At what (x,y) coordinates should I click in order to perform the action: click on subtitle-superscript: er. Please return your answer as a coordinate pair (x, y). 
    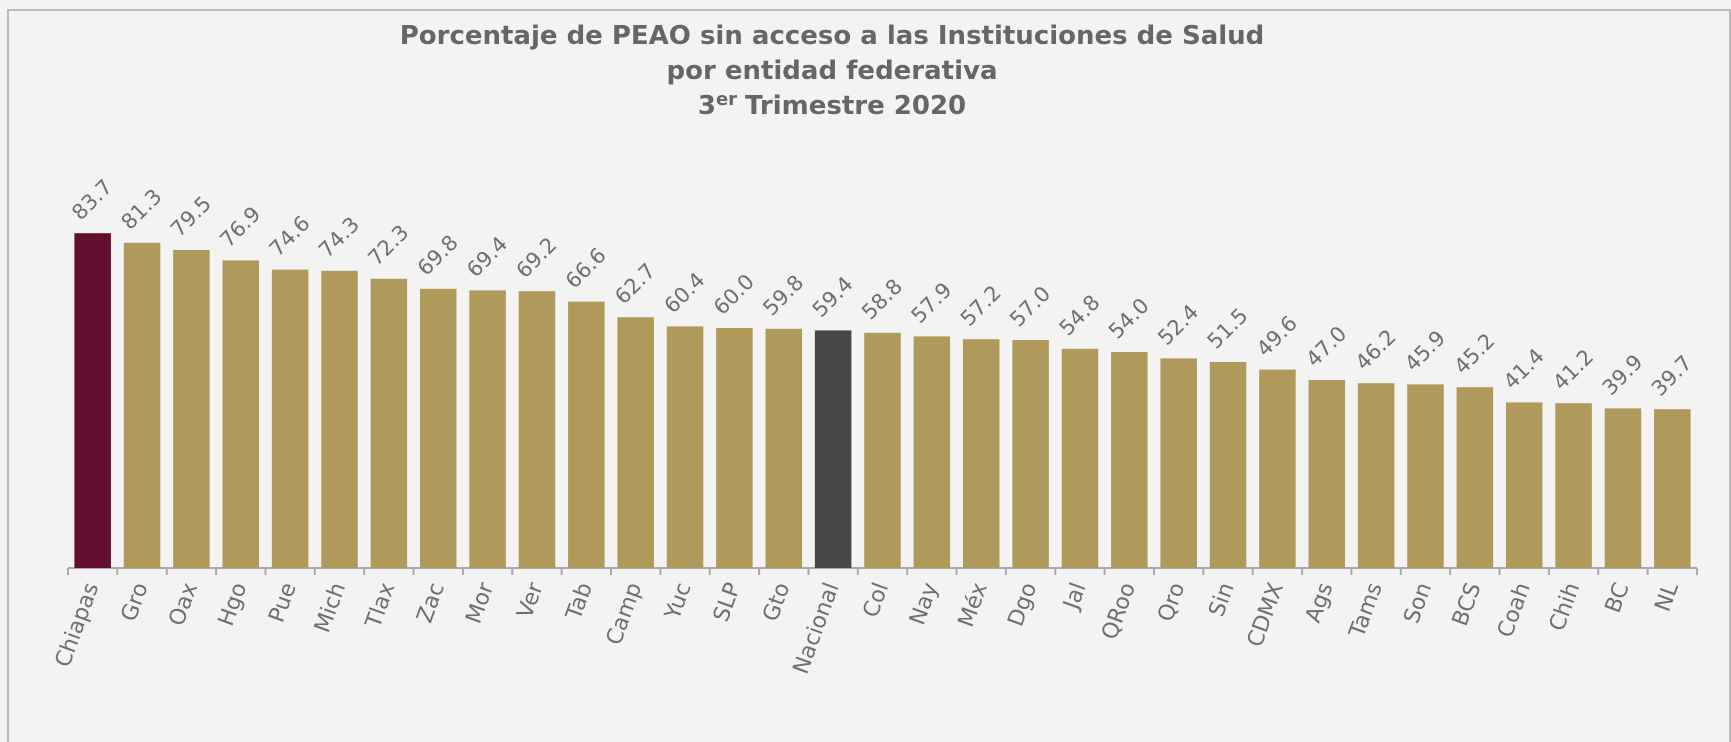
    Looking at the image, I should click on (726, 99).